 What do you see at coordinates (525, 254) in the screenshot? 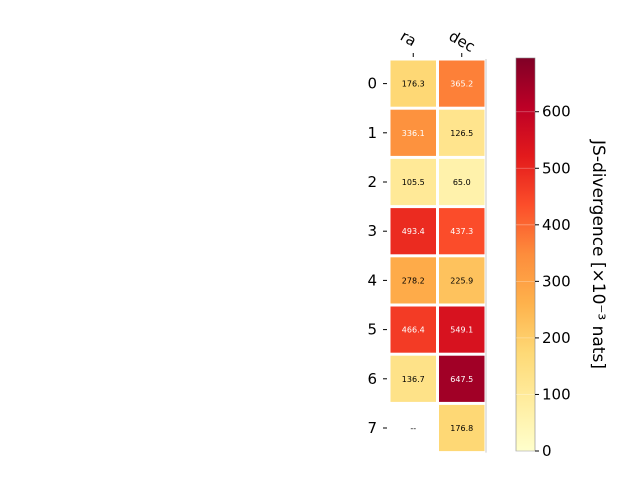
I see `colorbar-gradient` at bounding box center [525, 254].